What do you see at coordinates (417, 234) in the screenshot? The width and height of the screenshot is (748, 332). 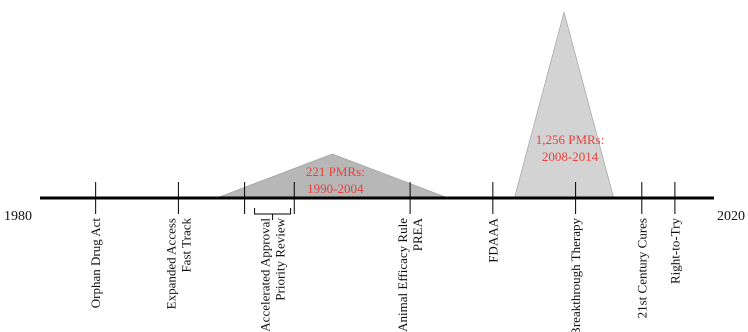 I see `animal-efficacy-rule-prea-label: PREA` at bounding box center [417, 234].